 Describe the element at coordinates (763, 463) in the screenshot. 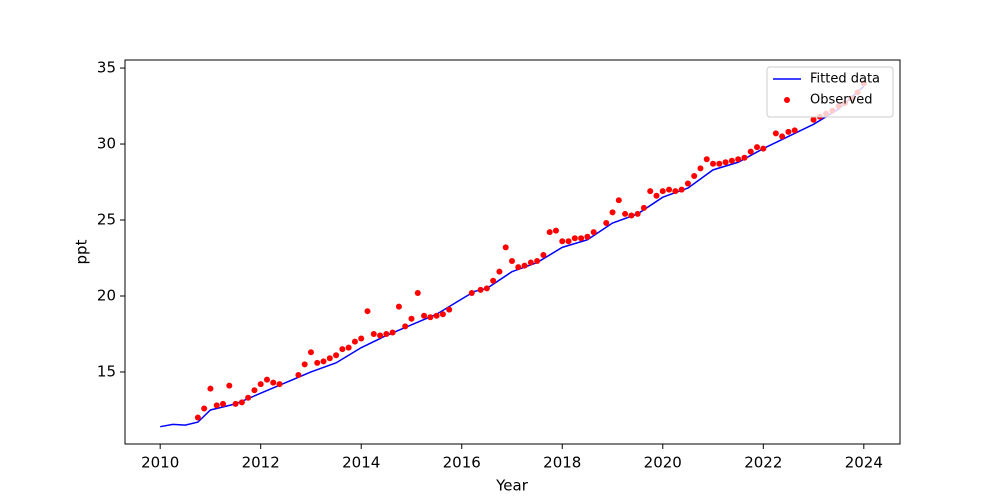

I see `x-tick-label: 2022` at that location.